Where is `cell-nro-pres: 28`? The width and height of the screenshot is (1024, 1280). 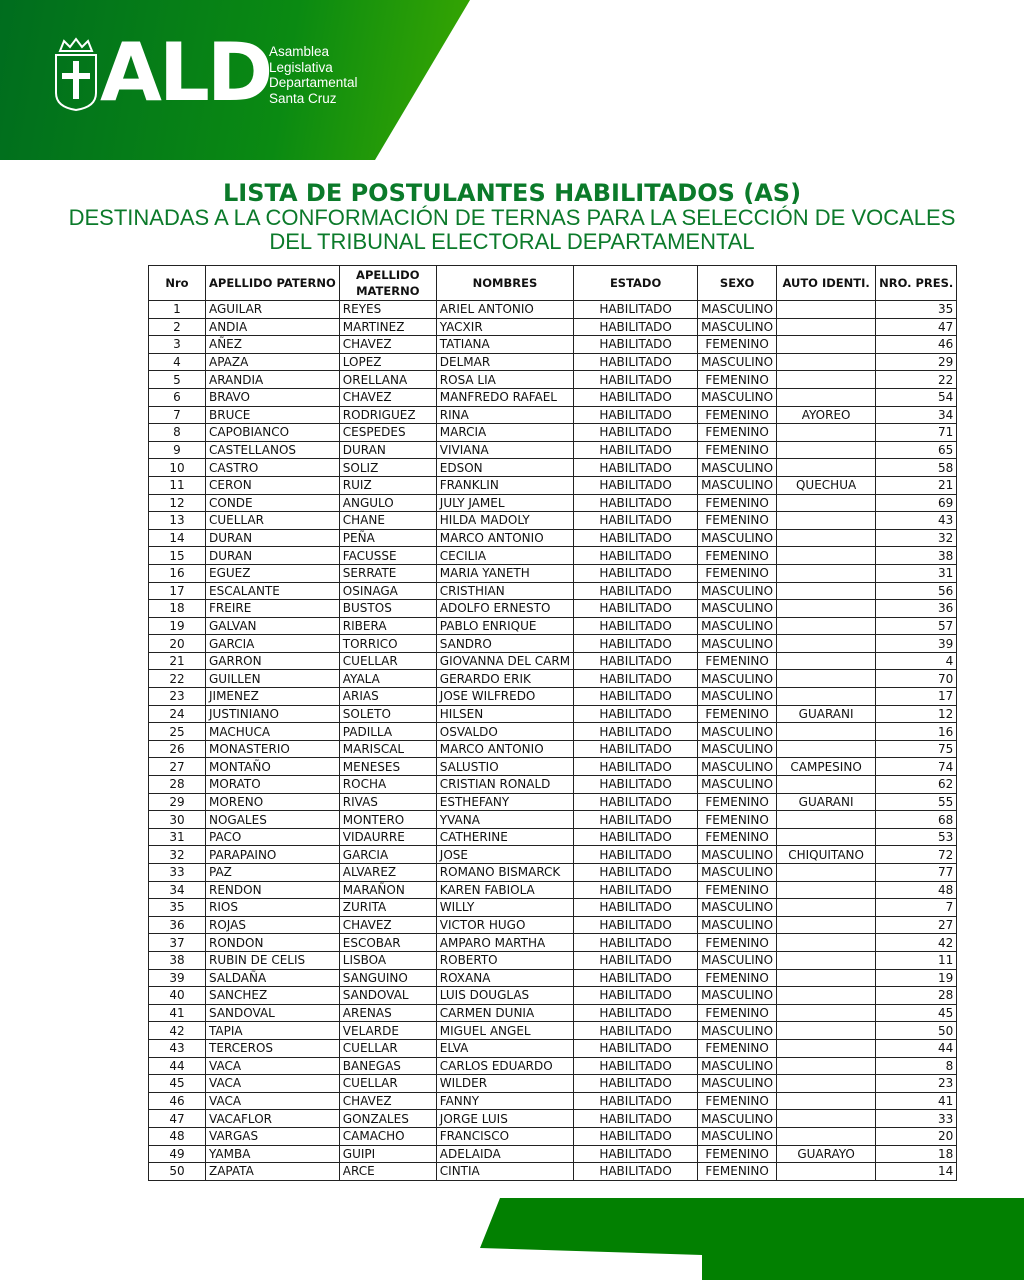
cell-nro-pres: 28 is located at coordinates (916, 995).